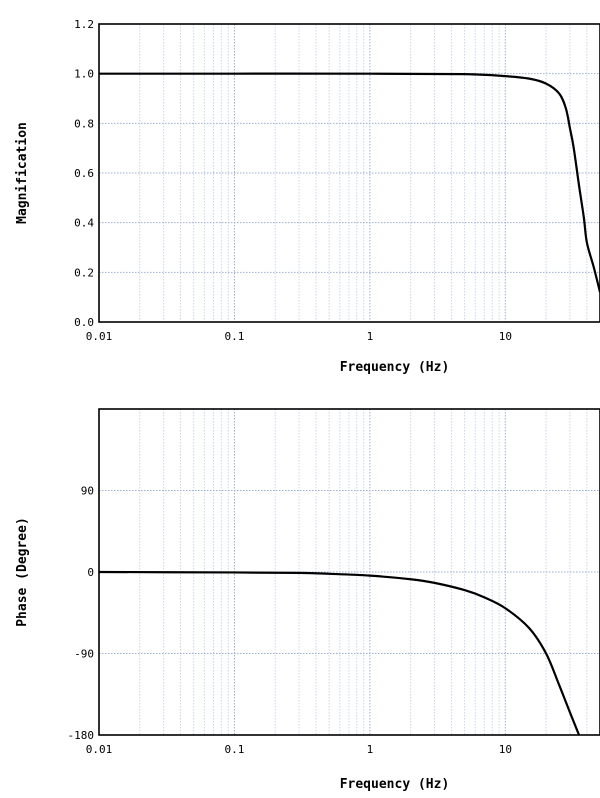  Describe the element at coordinates (84, 173) in the screenshot. I see `y-tick-label: 0.6` at that location.